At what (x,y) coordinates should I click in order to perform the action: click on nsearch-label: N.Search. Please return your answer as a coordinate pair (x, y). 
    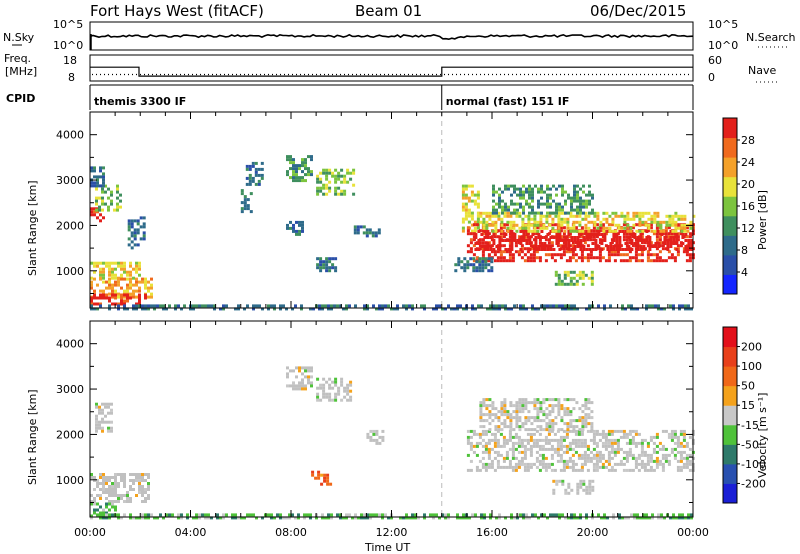
    Looking at the image, I should click on (771, 37).